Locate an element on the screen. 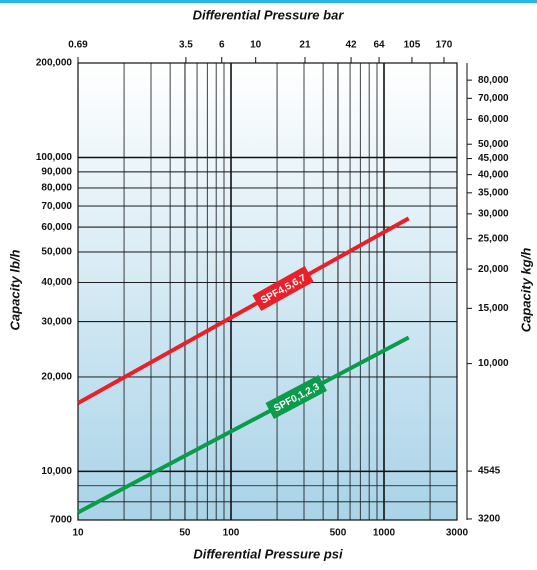 The width and height of the screenshot is (537, 570). y-tick-label: 70,000 is located at coordinates (56, 206).